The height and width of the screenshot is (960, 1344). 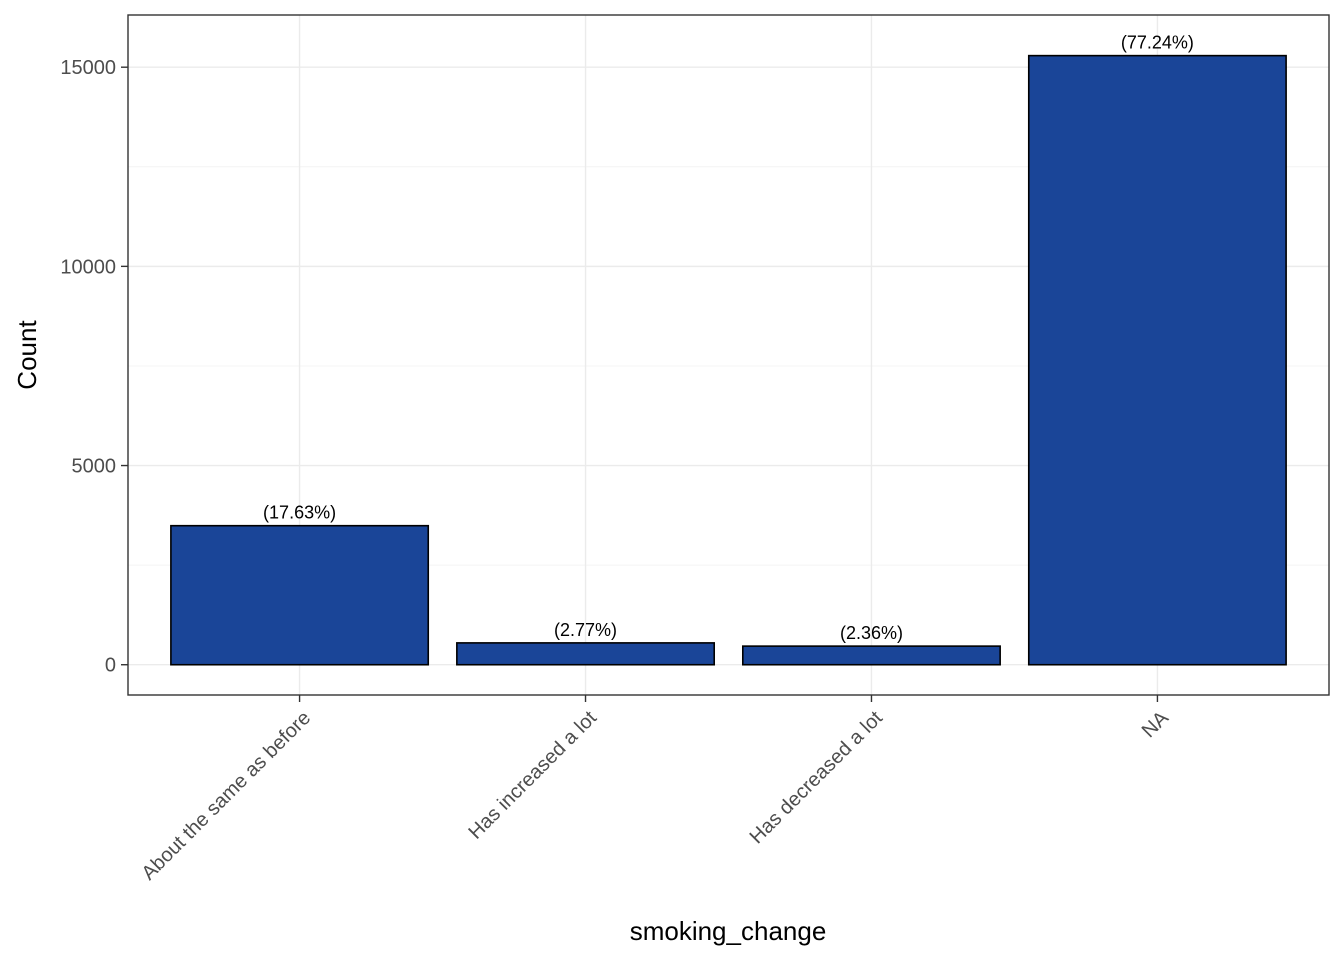 I want to click on y-tick-label: 5000, so click(x=94, y=467).